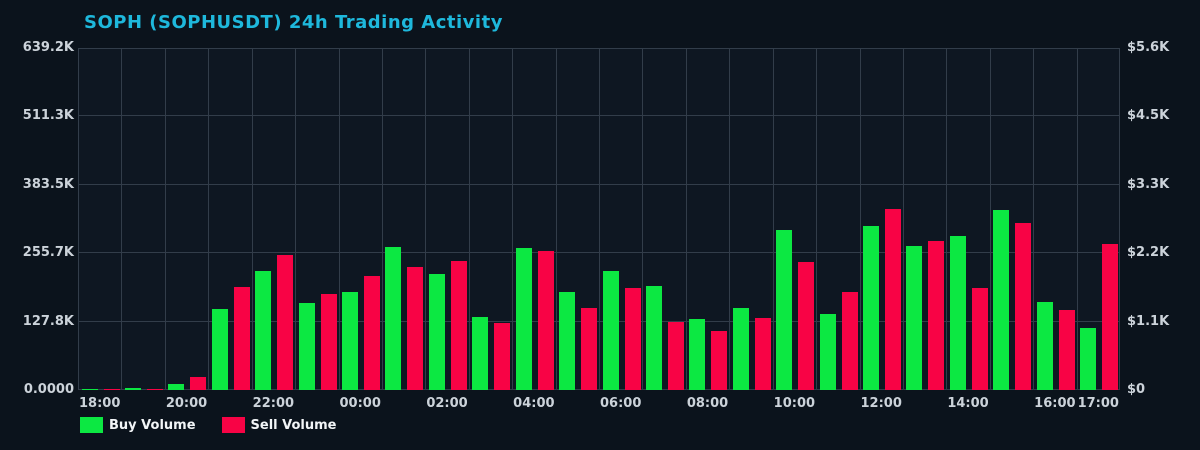  What do you see at coordinates (48, 47) in the screenshot?
I see `y-left-tick-label: 639.2K` at bounding box center [48, 47].